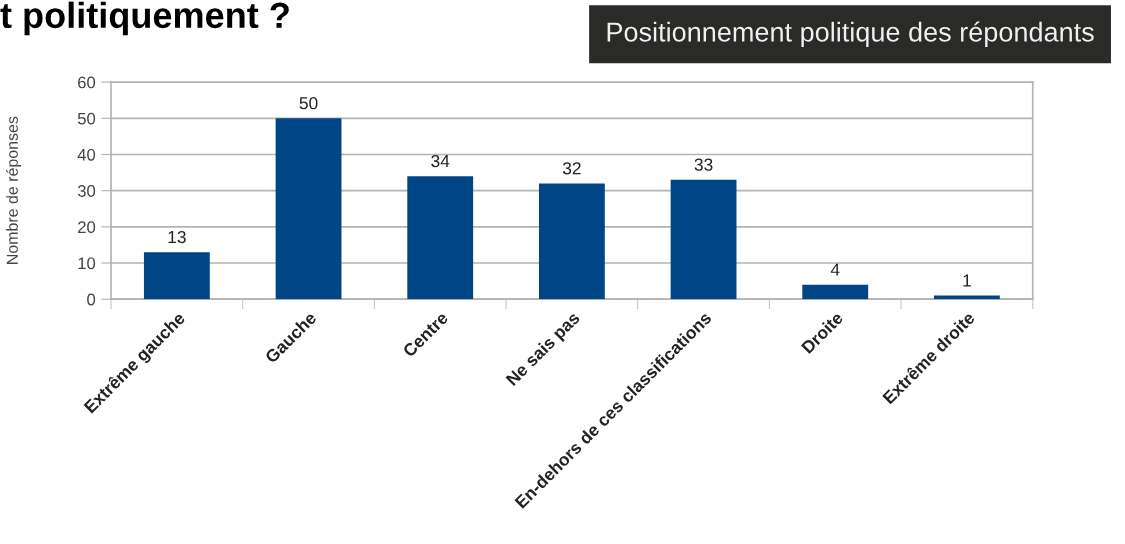 The height and width of the screenshot is (544, 1125). What do you see at coordinates (144, 18) in the screenshot?
I see `chart-title: t politiquement ?` at bounding box center [144, 18].